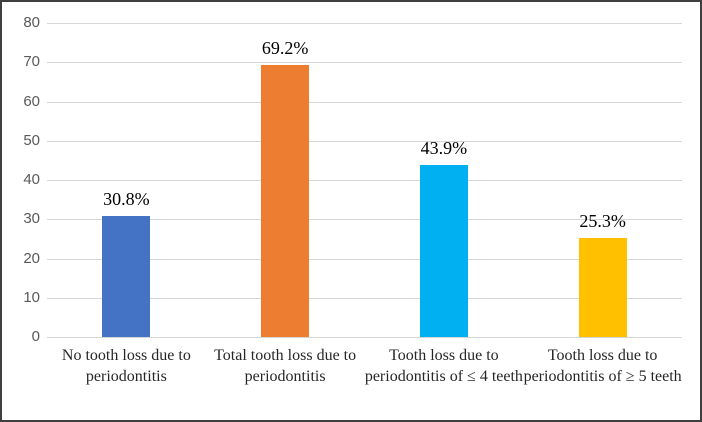 The width and height of the screenshot is (702, 422). Describe the element at coordinates (31, 258) in the screenshot. I see `y-axis-tick-label: 20` at that location.